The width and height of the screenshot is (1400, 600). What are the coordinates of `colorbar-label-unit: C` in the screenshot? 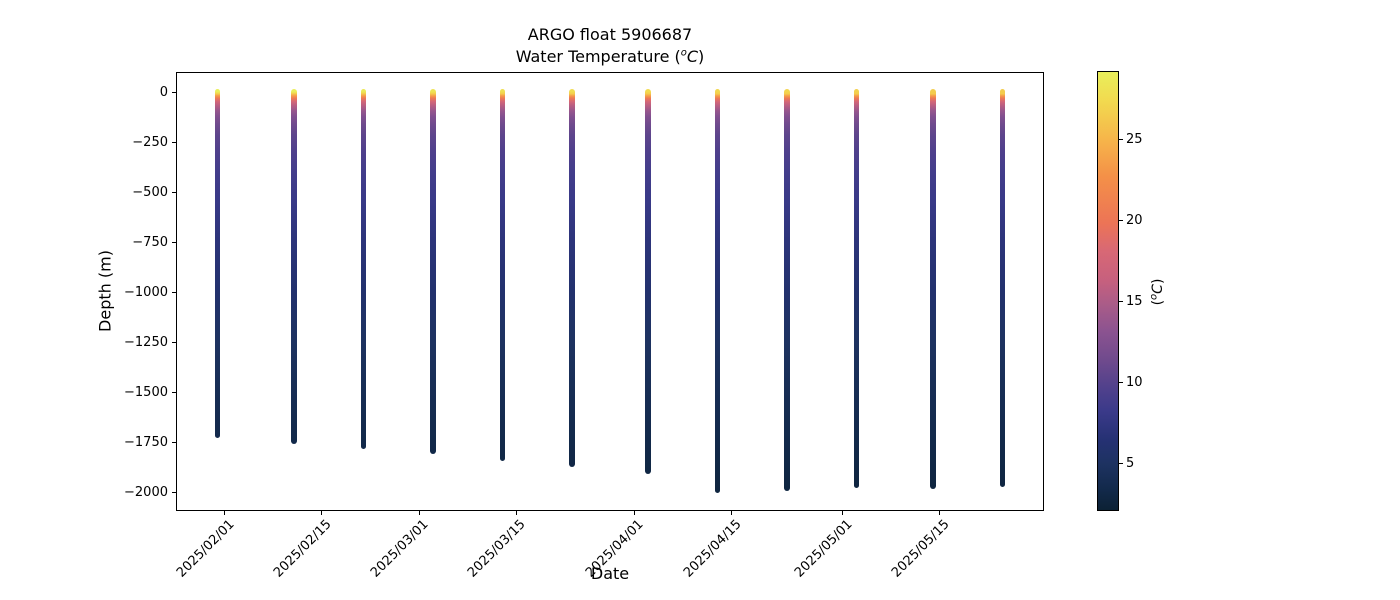 It's located at (1158, 289).